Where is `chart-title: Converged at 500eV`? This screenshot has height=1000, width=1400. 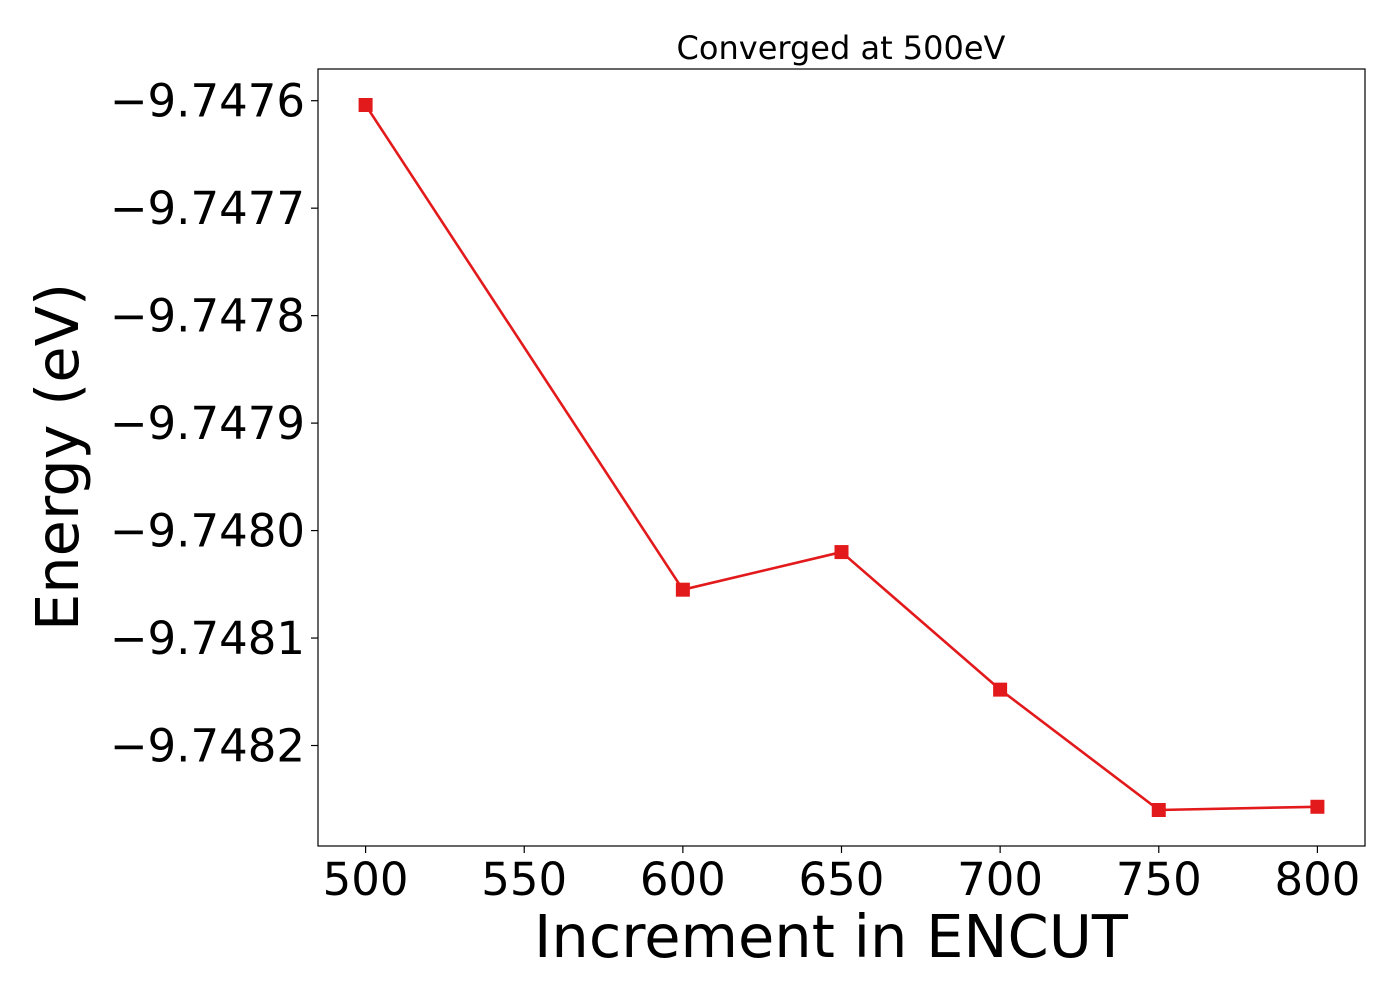 chart-title: Converged at 500eV is located at coordinates (841, 48).